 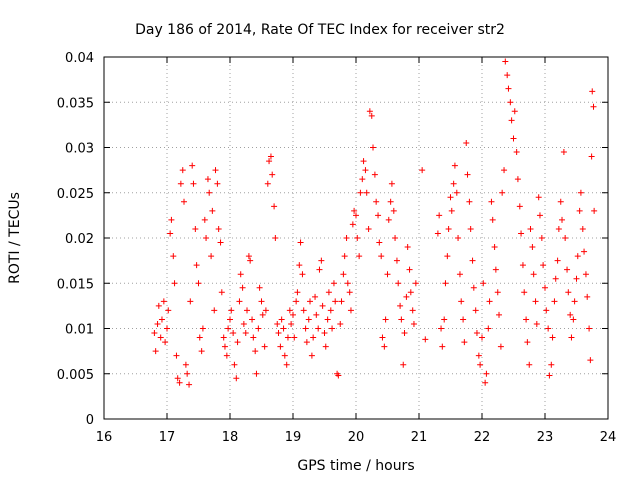 What do you see at coordinates (167, 437) in the screenshot?
I see `x-tick-label: 17` at bounding box center [167, 437].